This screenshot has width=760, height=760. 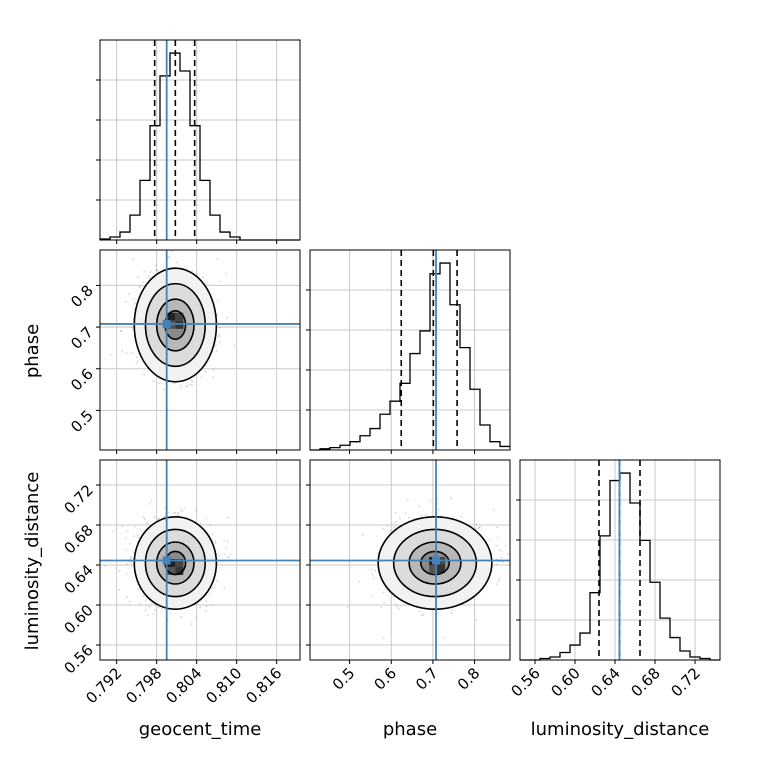 I want to click on y-tick-label: 0.5, so click(x=82, y=422).